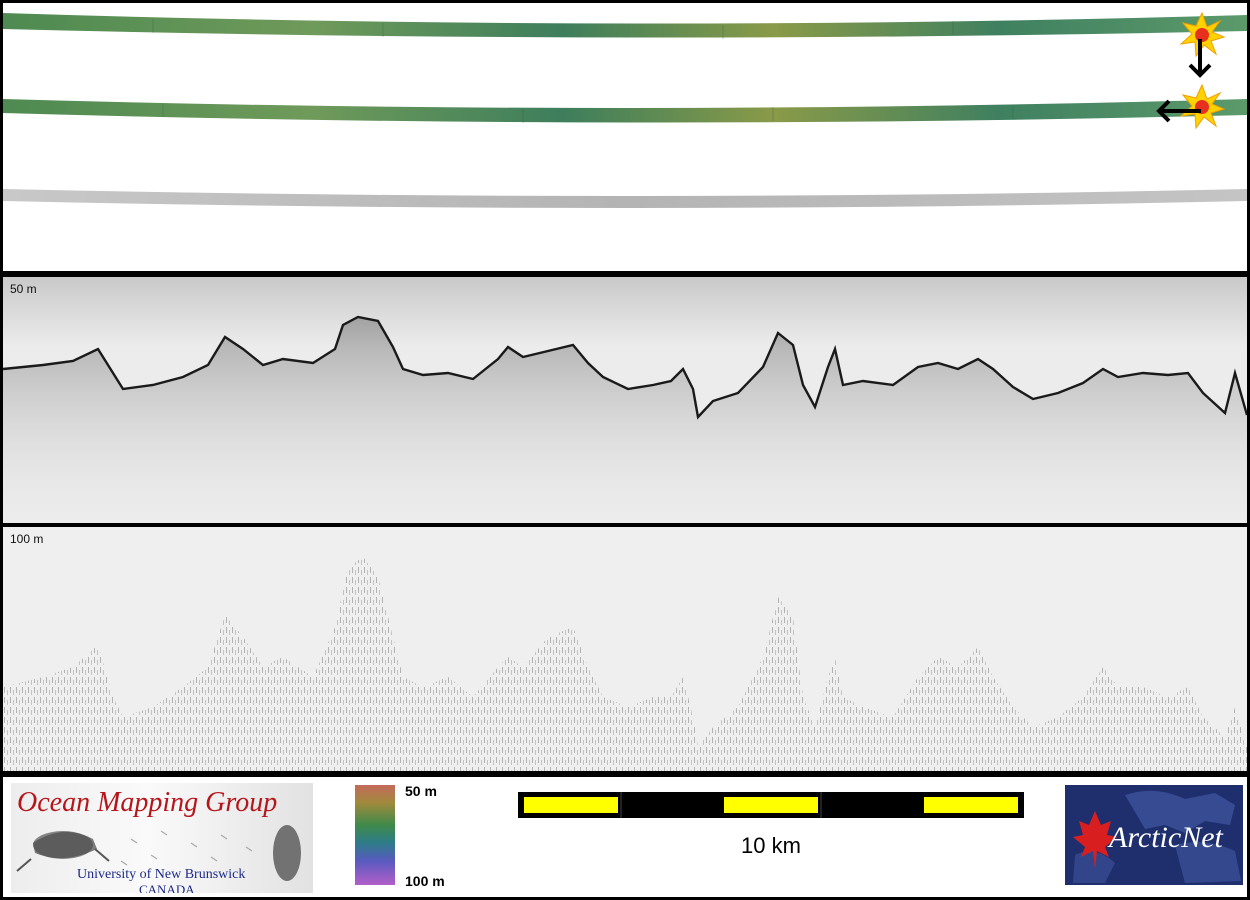  Describe the element at coordinates (23, 289) in the screenshot. I see `upper-depth-label: 50 m` at that location.